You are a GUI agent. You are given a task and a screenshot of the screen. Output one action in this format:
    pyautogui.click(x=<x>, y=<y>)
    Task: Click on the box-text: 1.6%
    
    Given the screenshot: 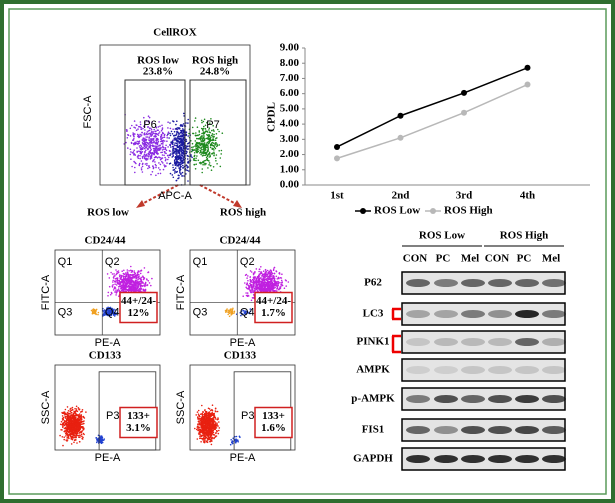 What is the action you would take?
    pyautogui.click(x=273, y=428)
    